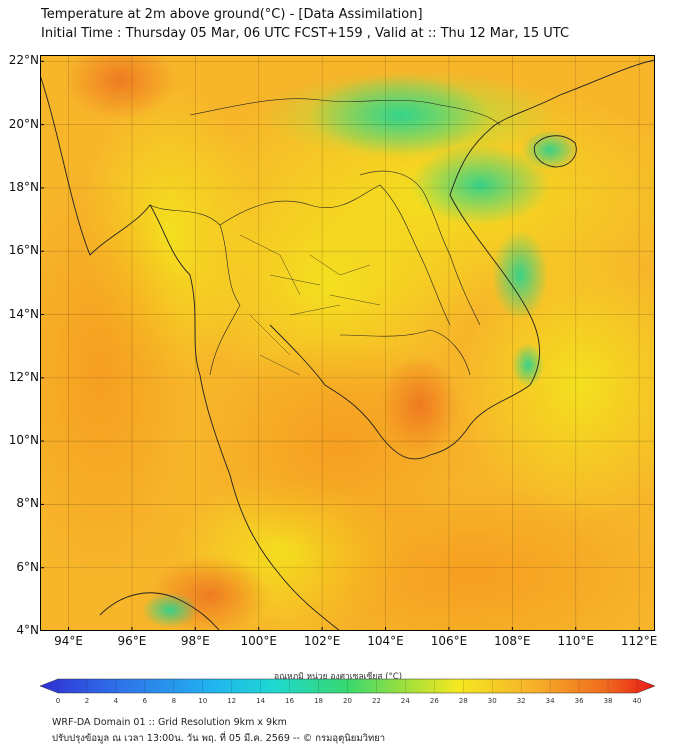 This screenshot has width=676, height=756. What do you see at coordinates (170, 610) in the screenshot?
I see `temp-field-cool-sumatra` at bounding box center [170, 610].